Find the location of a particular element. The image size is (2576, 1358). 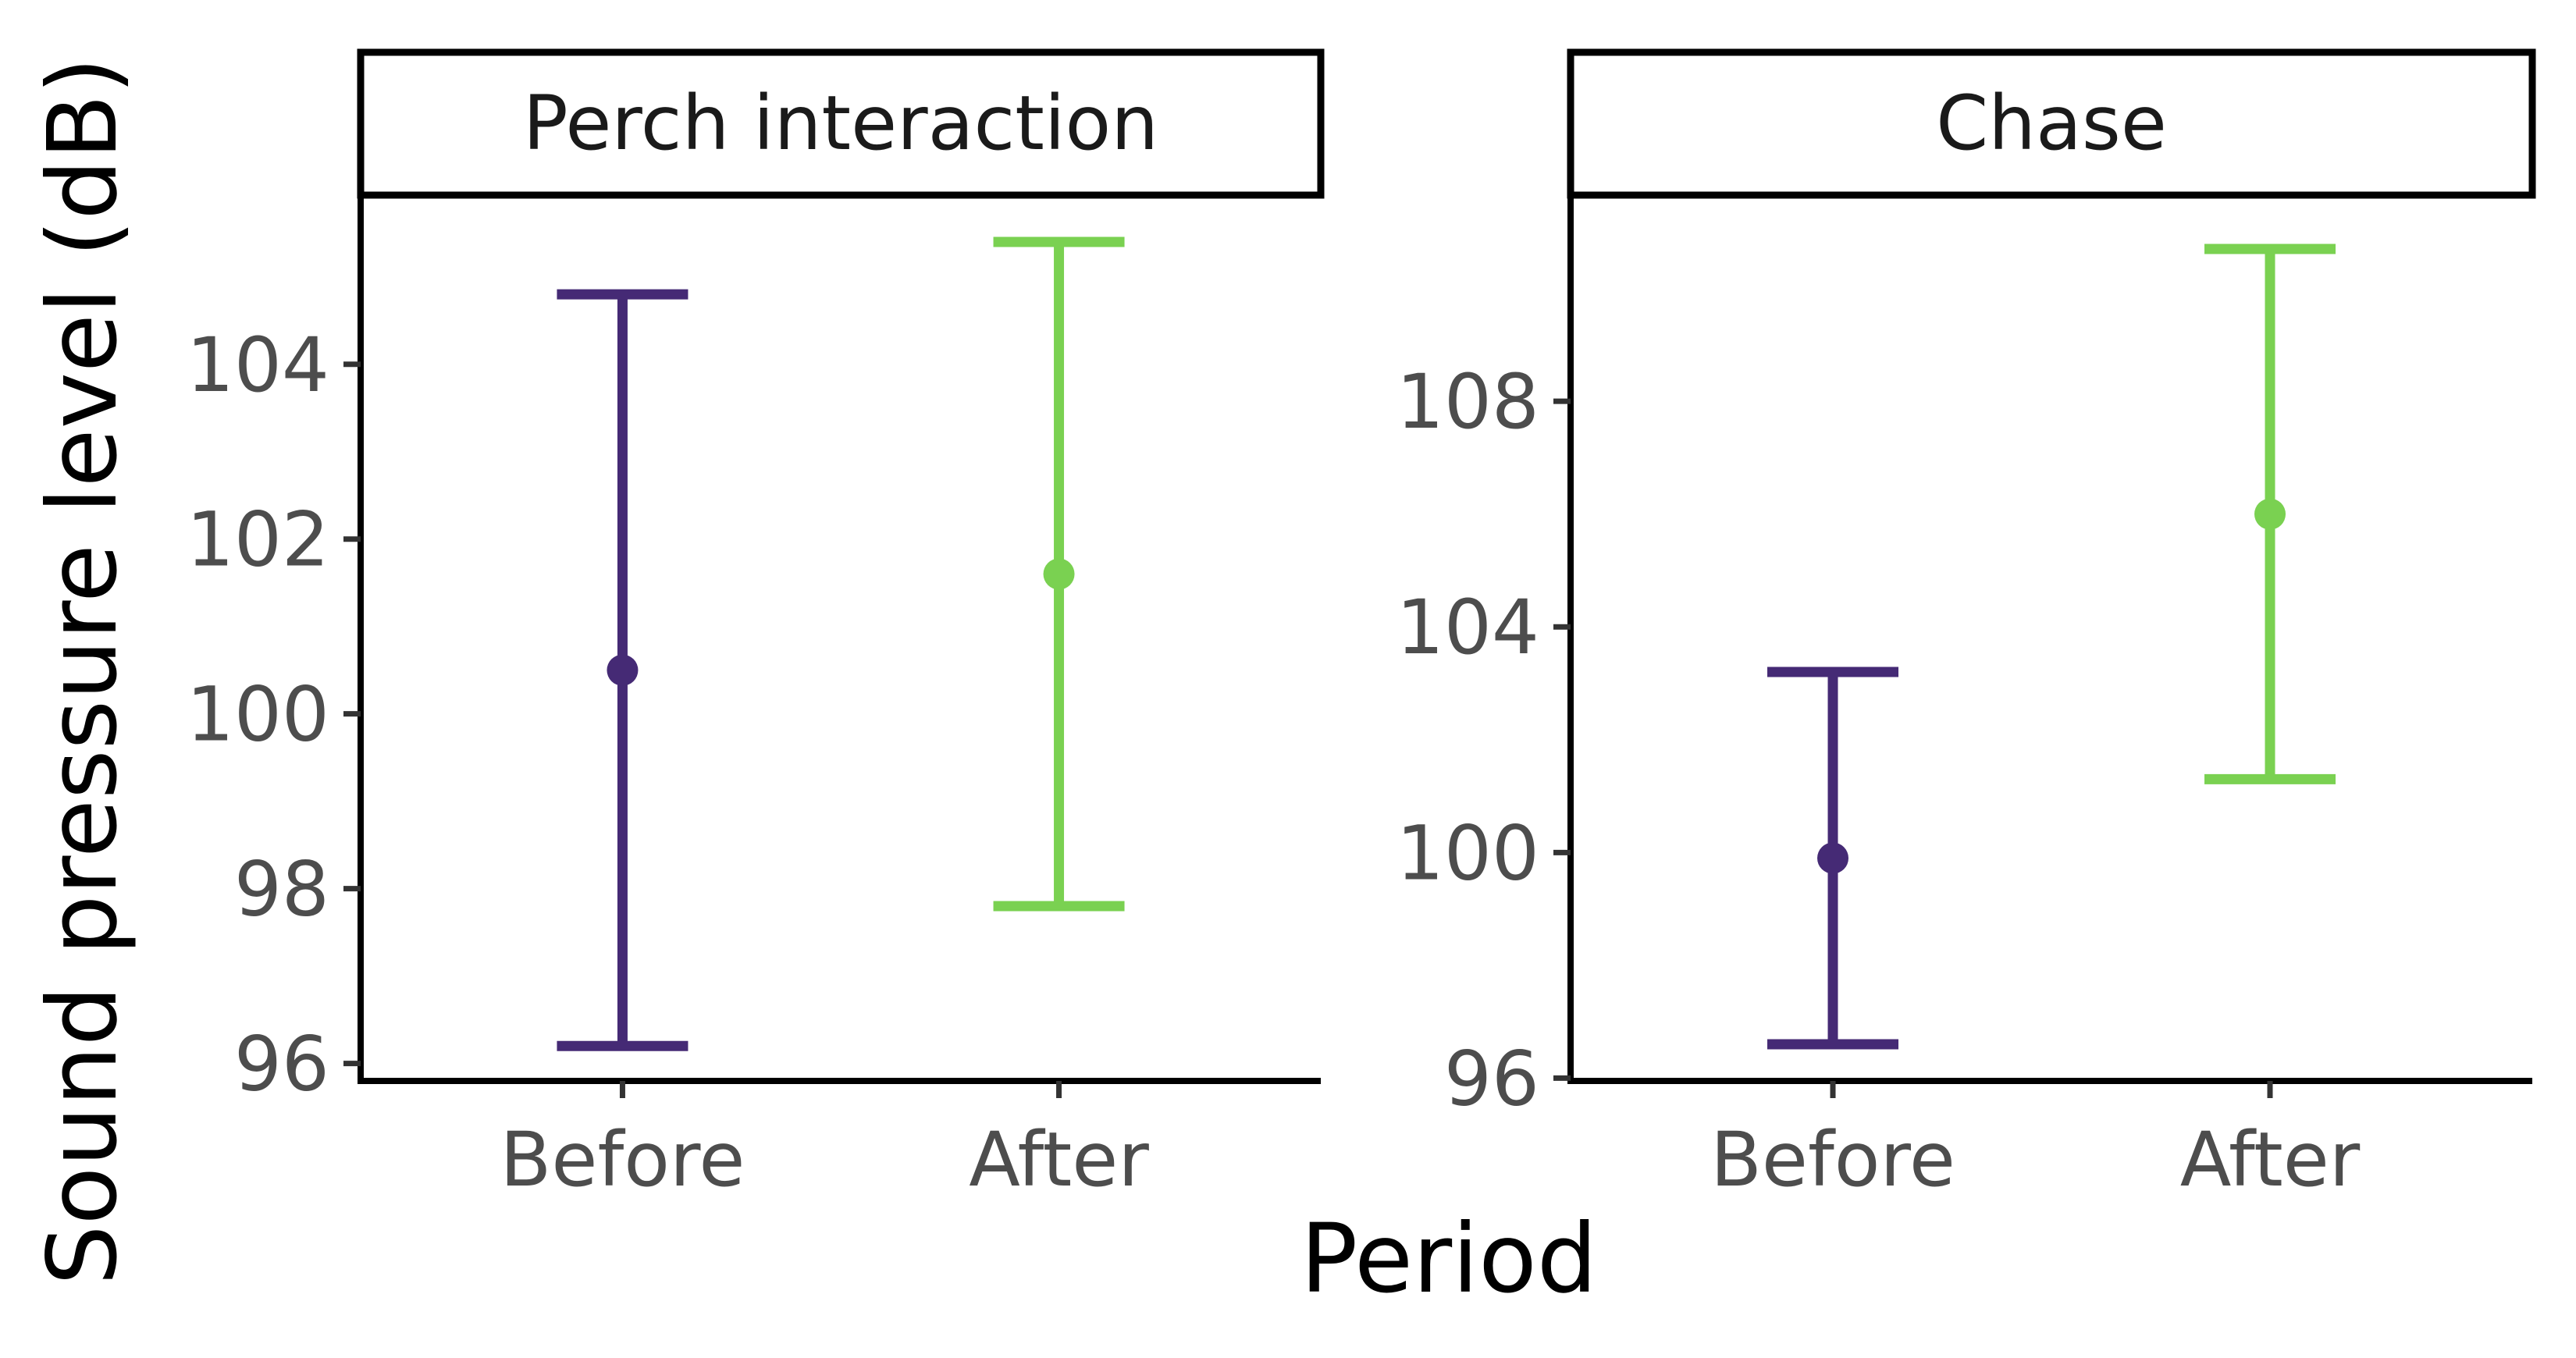

y-tick-label: 108 is located at coordinates (1468, 402).